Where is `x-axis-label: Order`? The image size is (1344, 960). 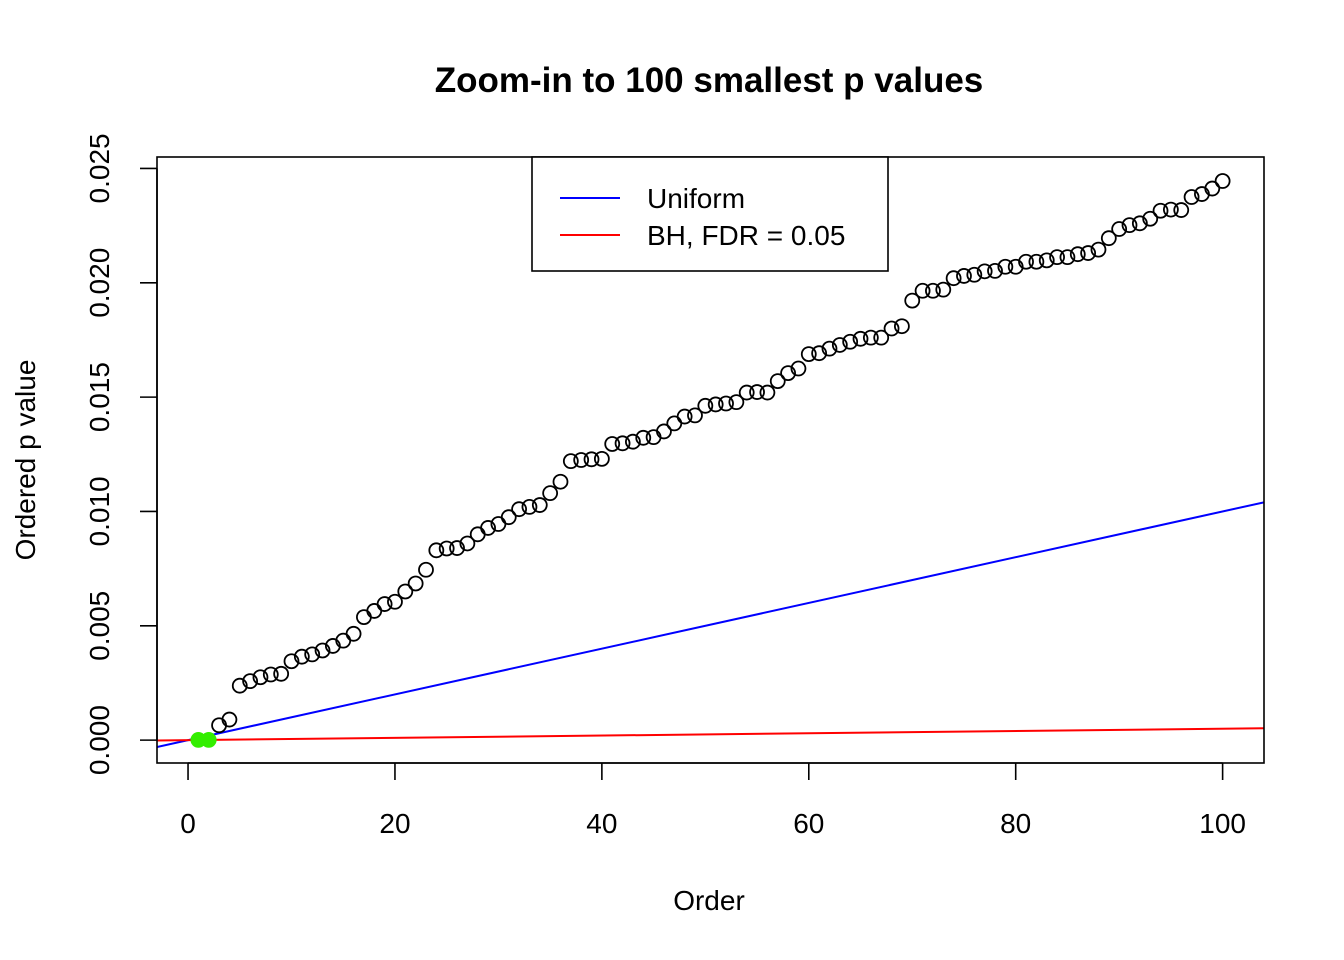
x-axis-label: Order is located at coordinates (709, 900).